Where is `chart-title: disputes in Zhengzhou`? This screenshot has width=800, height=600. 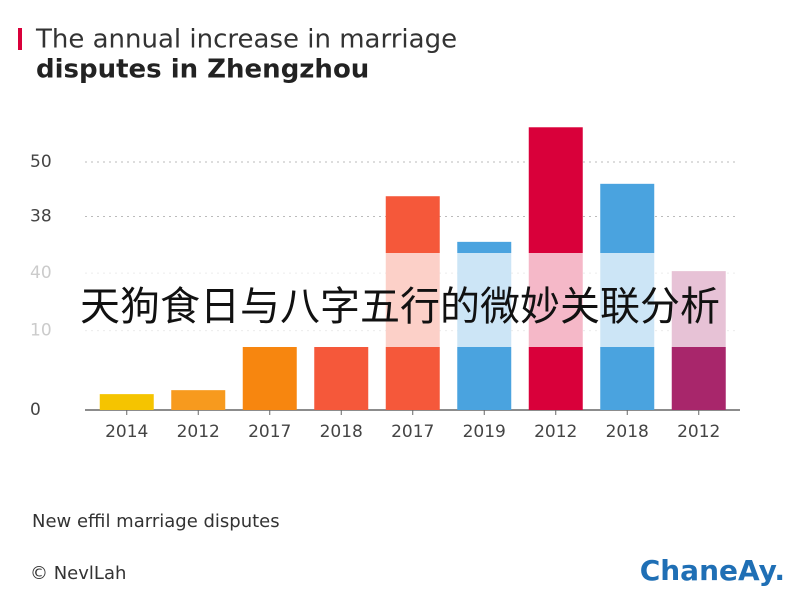 chart-title: disputes in Zhengzhou is located at coordinates (202, 70).